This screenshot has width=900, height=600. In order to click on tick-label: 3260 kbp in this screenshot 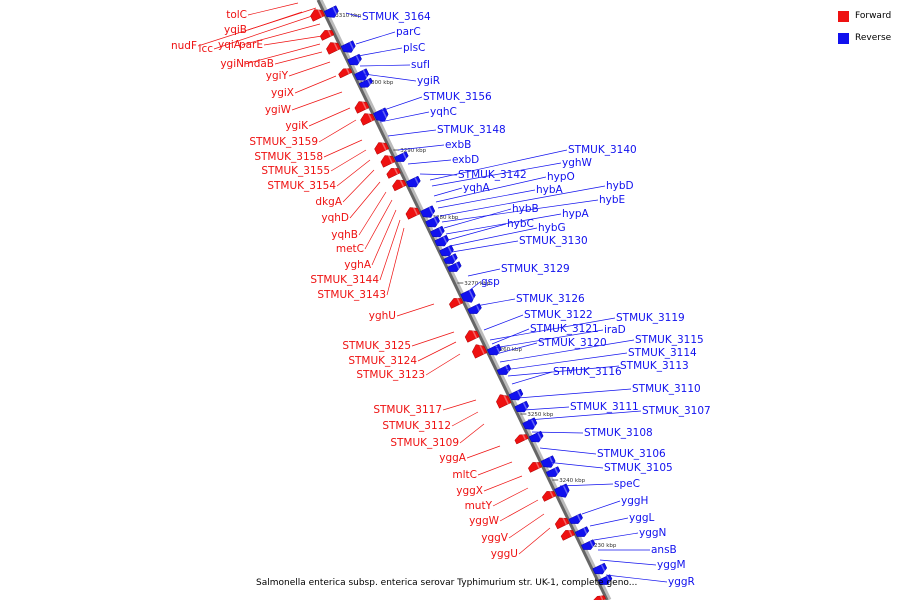, I will do `click(509, 350)`.